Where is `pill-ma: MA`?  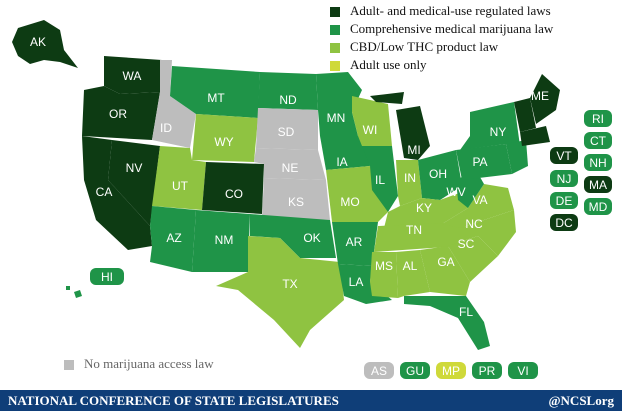
pill-ma: MA is located at coordinates (598, 184).